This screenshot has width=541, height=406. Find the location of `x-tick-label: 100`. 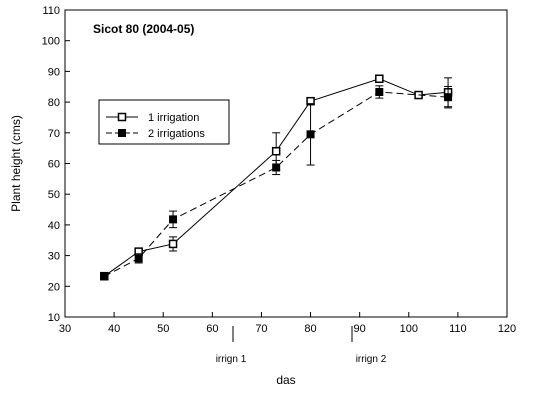

x-tick-label: 100 is located at coordinates (409, 329).